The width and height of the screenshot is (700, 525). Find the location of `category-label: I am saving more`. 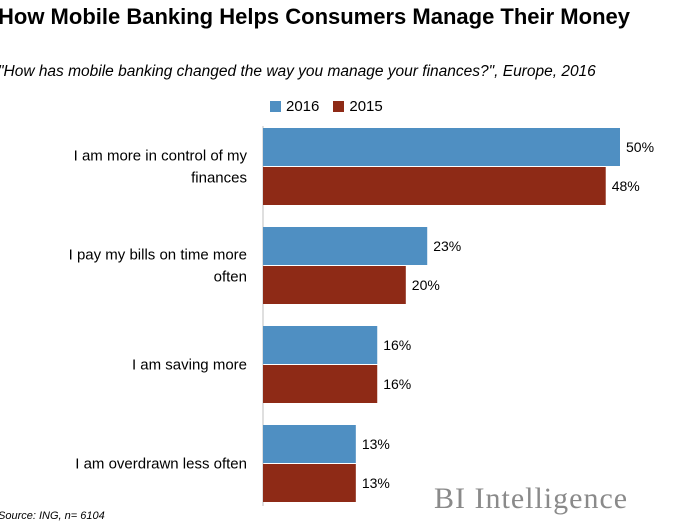

category-label: I am saving more is located at coordinates (189, 365).